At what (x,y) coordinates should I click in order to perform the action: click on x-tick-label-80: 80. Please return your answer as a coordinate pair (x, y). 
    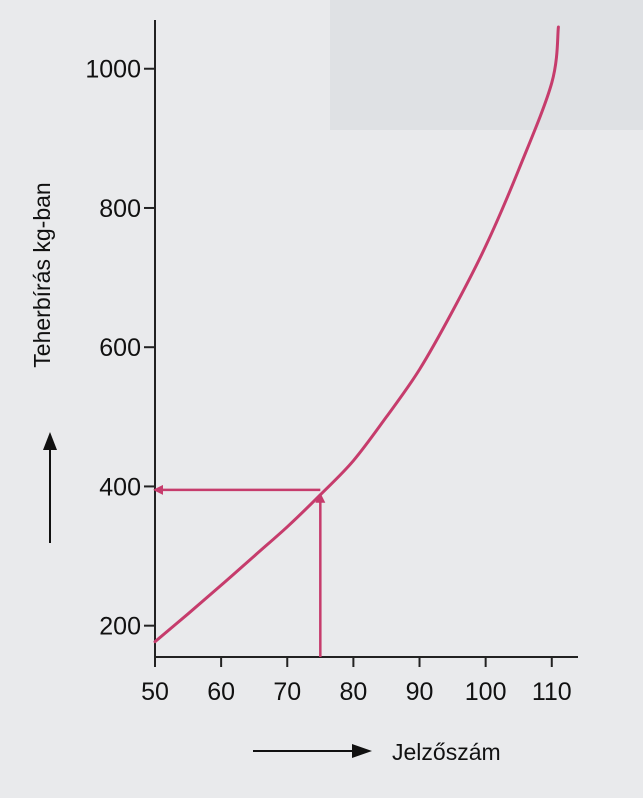
    Looking at the image, I should click on (353, 692).